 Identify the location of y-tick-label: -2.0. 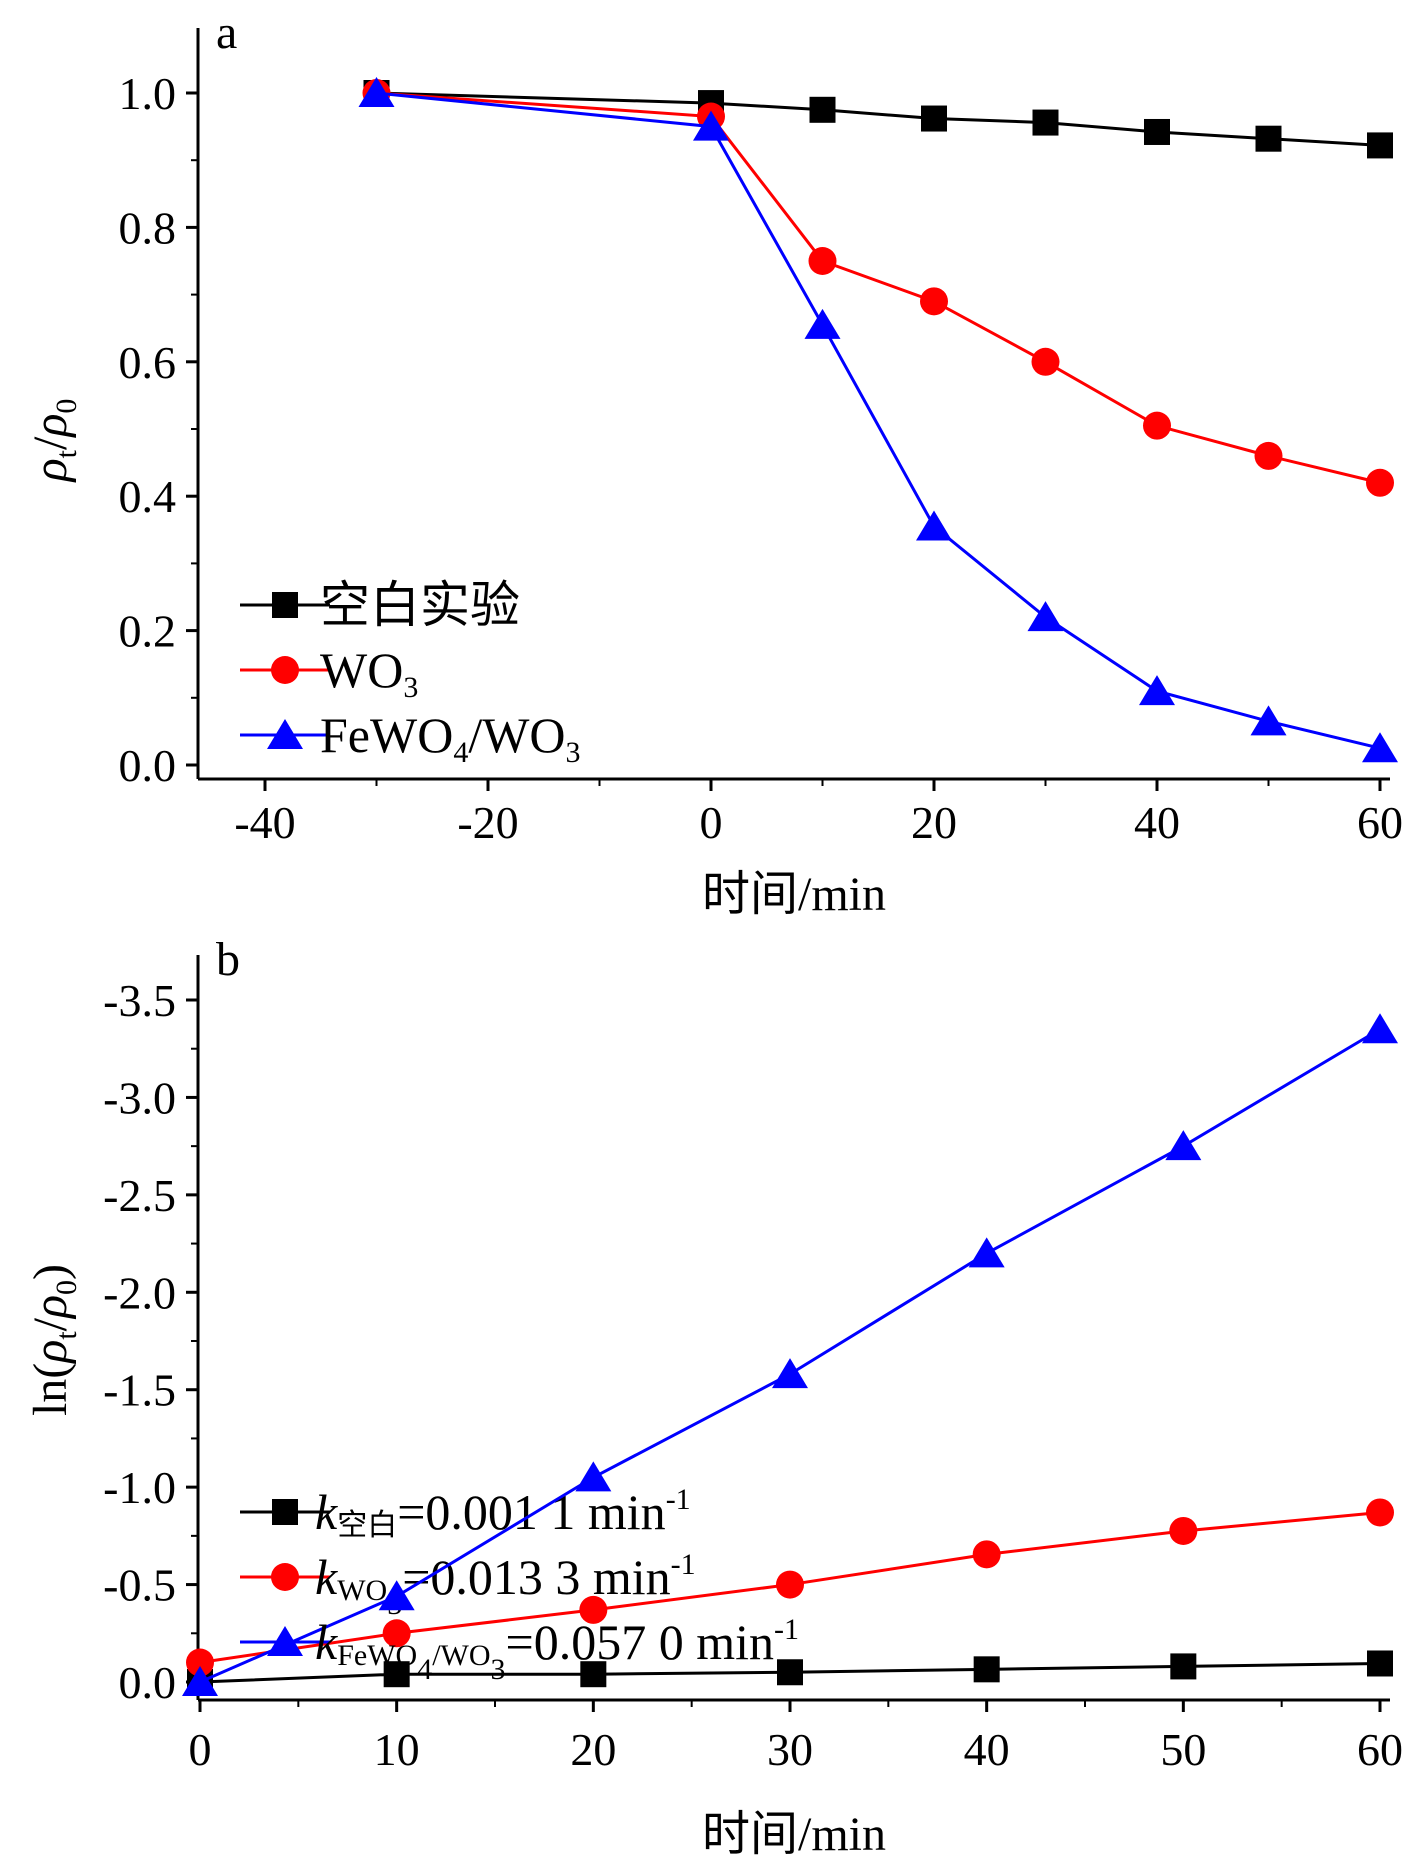
(139, 1292).